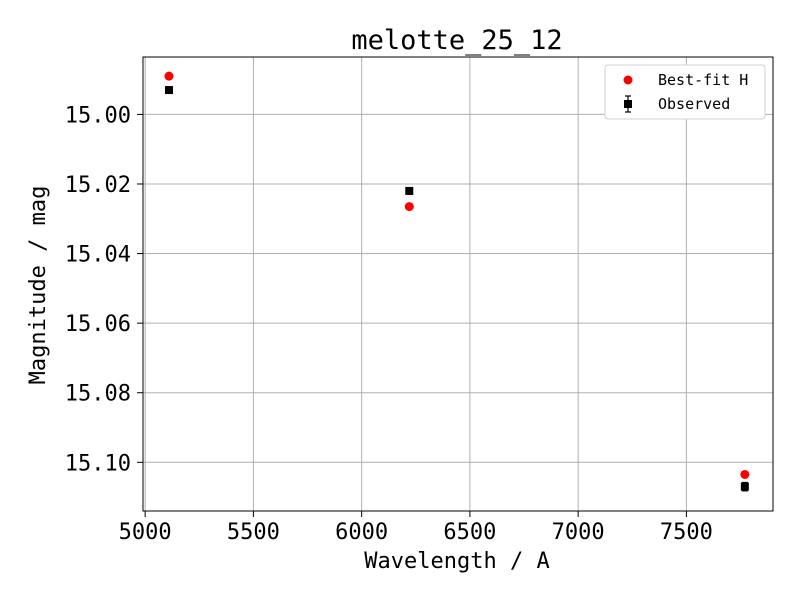  Describe the element at coordinates (98, 185) in the screenshot. I see `y-tick-label: 15.02` at that location.